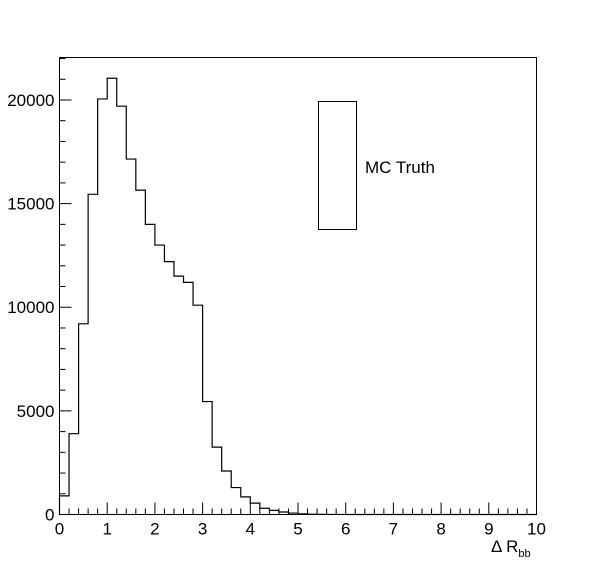 The height and width of the screenshot is (572, 596). Describe the element at coordinates (337, 165) in the screenshot. I see `legend-marker-box` at that location.